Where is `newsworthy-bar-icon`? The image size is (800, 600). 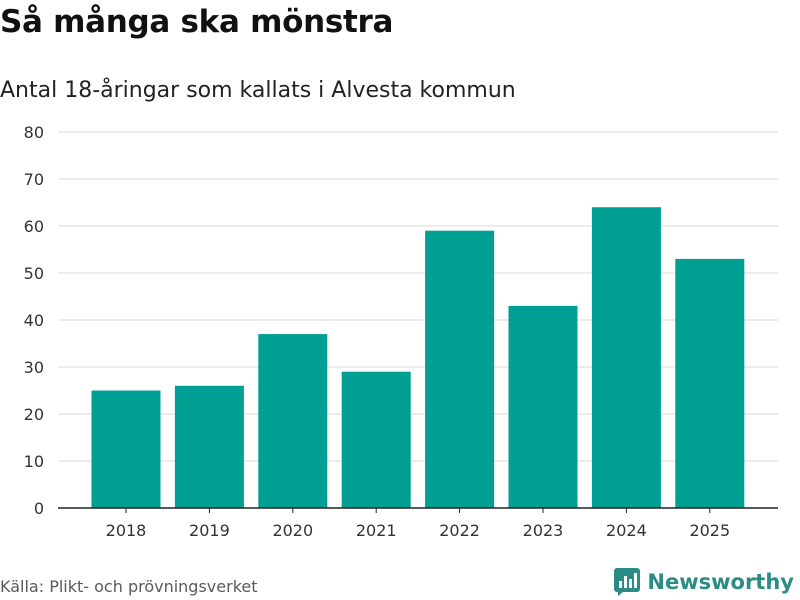 newsworthy-bar-icon is located at coordinates (627, 582).